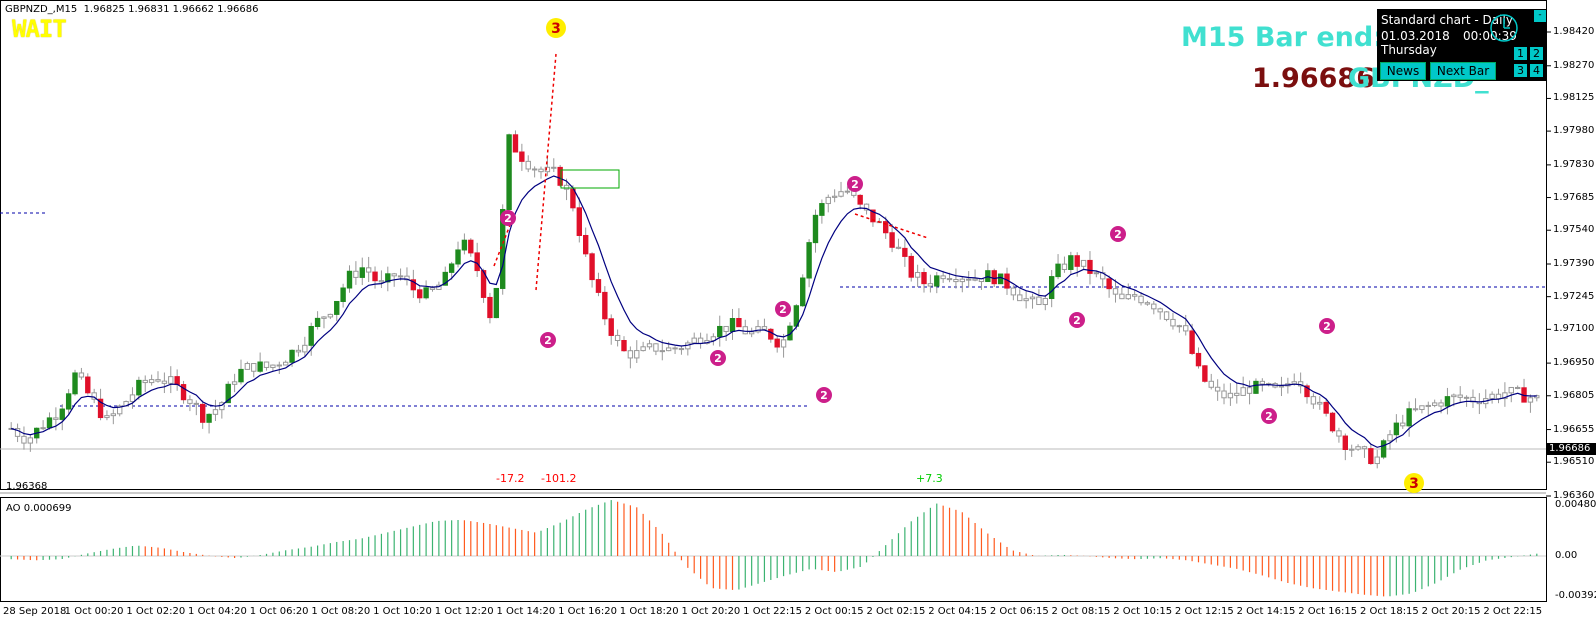  Describe the element at coordinates (1389, 611) in the screenshot. I see `time-axis-label: 2 Oct 18:15` at that location.